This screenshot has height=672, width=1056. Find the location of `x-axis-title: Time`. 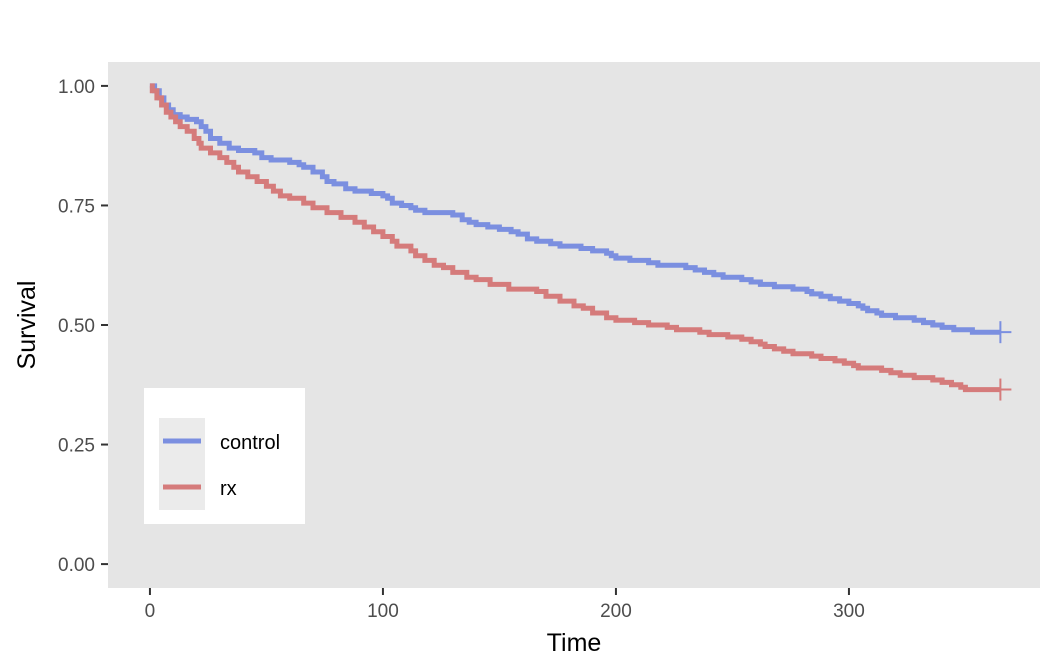

x-axis-title: Time is located at coordinates (574, 643).